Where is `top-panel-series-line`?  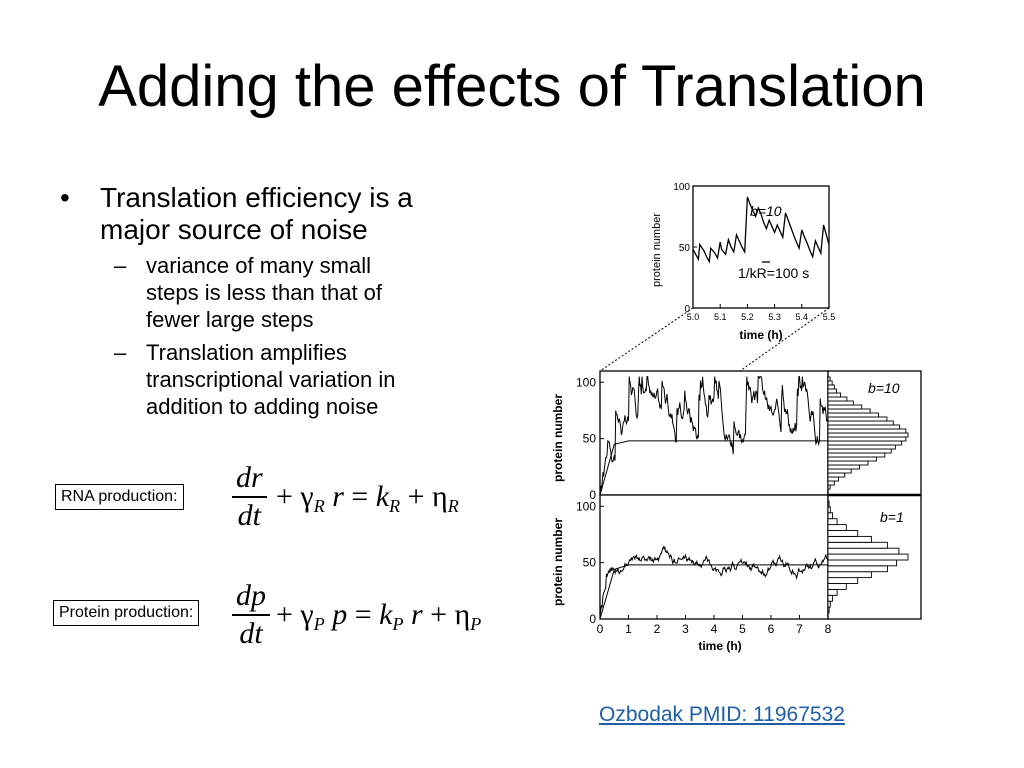 top-panel-series-line is located at coordinates (714, 433).